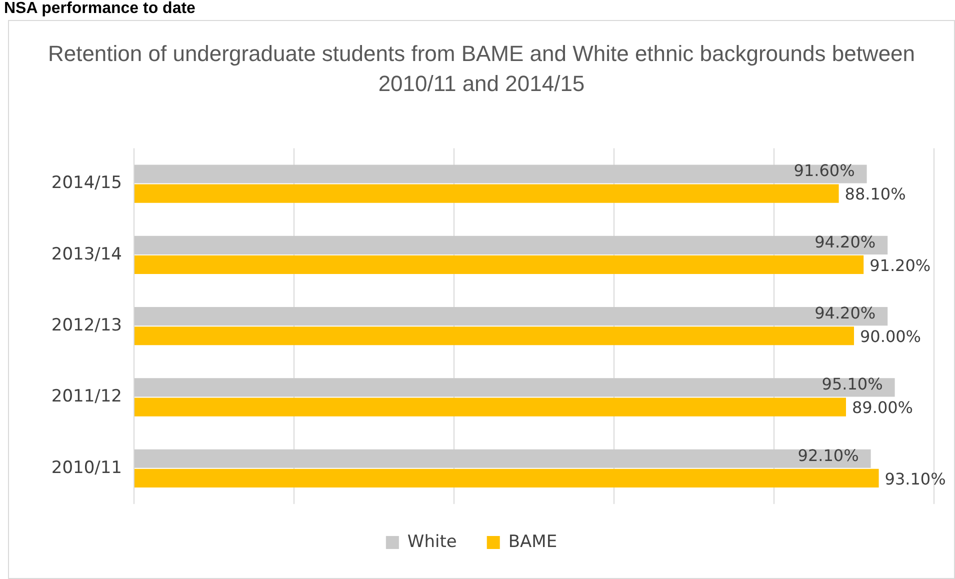 Image resolution: width=955 pixels, height=579 pixels. I want to click on data-label: 91.60%, so click(824, 170).